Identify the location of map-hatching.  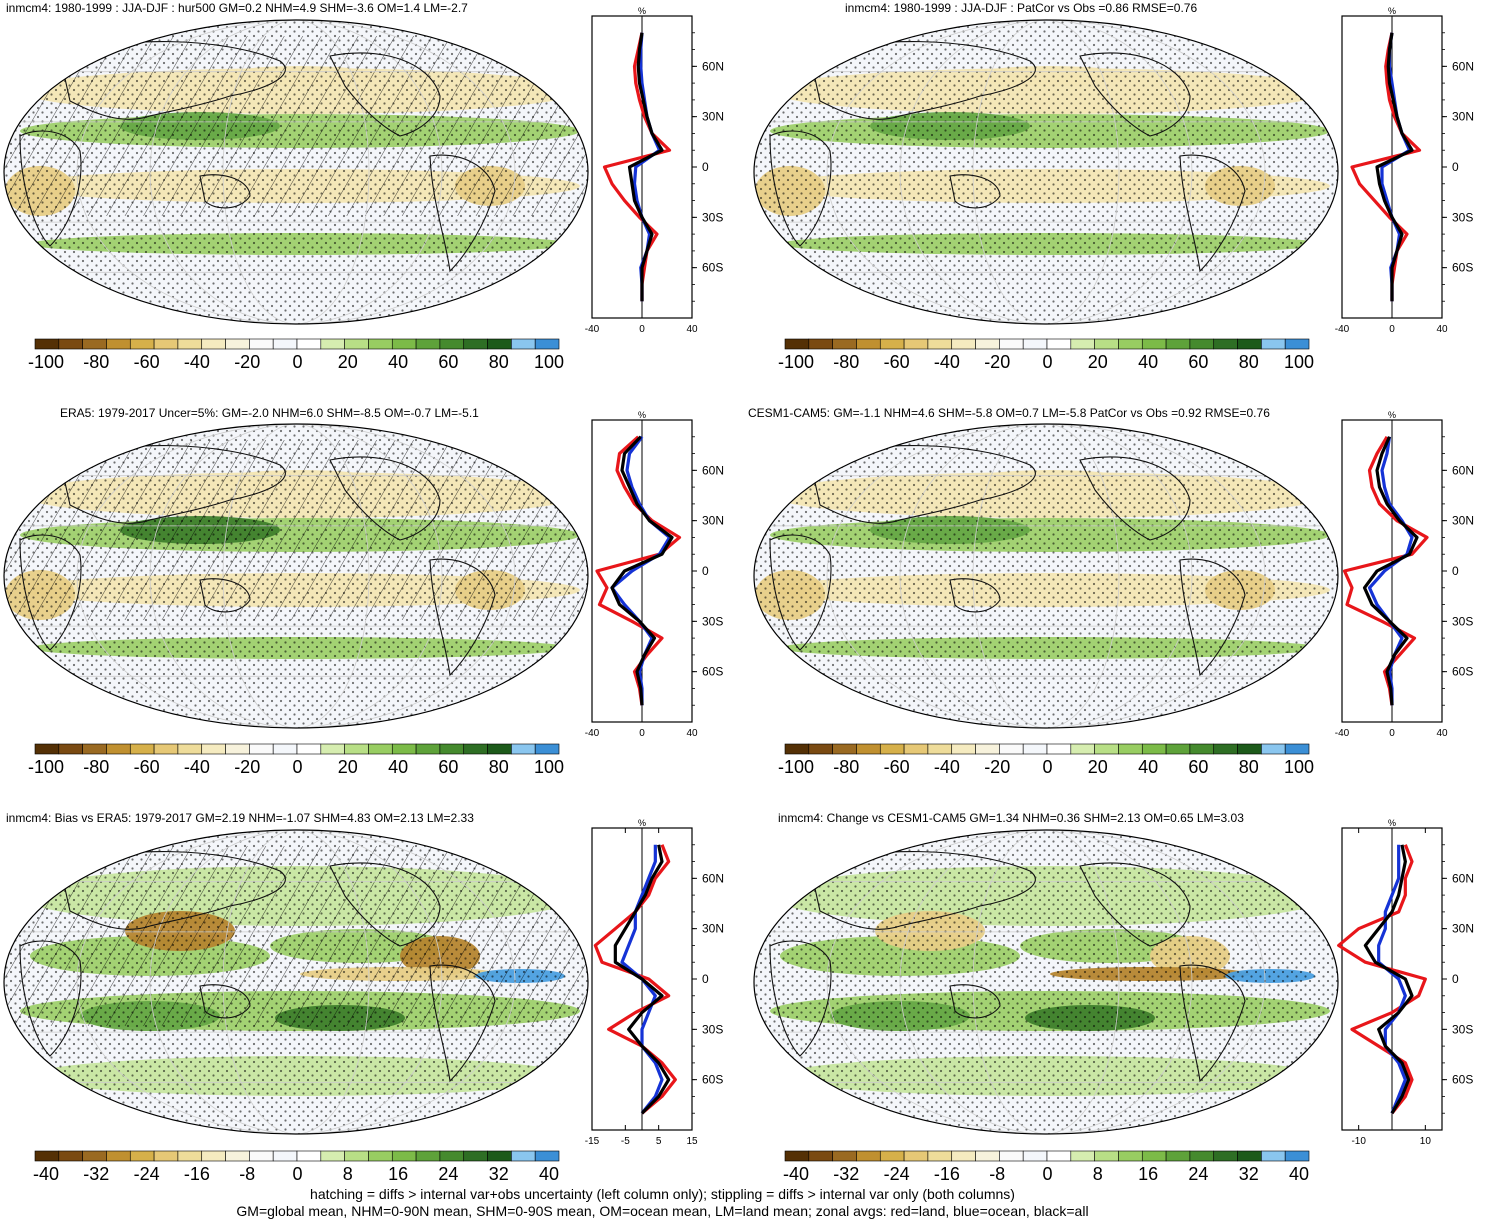
(296, 126).